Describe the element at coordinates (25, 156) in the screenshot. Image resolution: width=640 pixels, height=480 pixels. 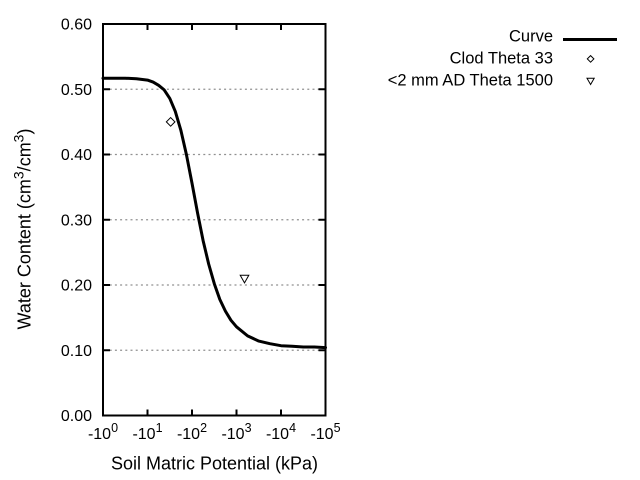
I see `y-axis-title-text: /cm` at that location.